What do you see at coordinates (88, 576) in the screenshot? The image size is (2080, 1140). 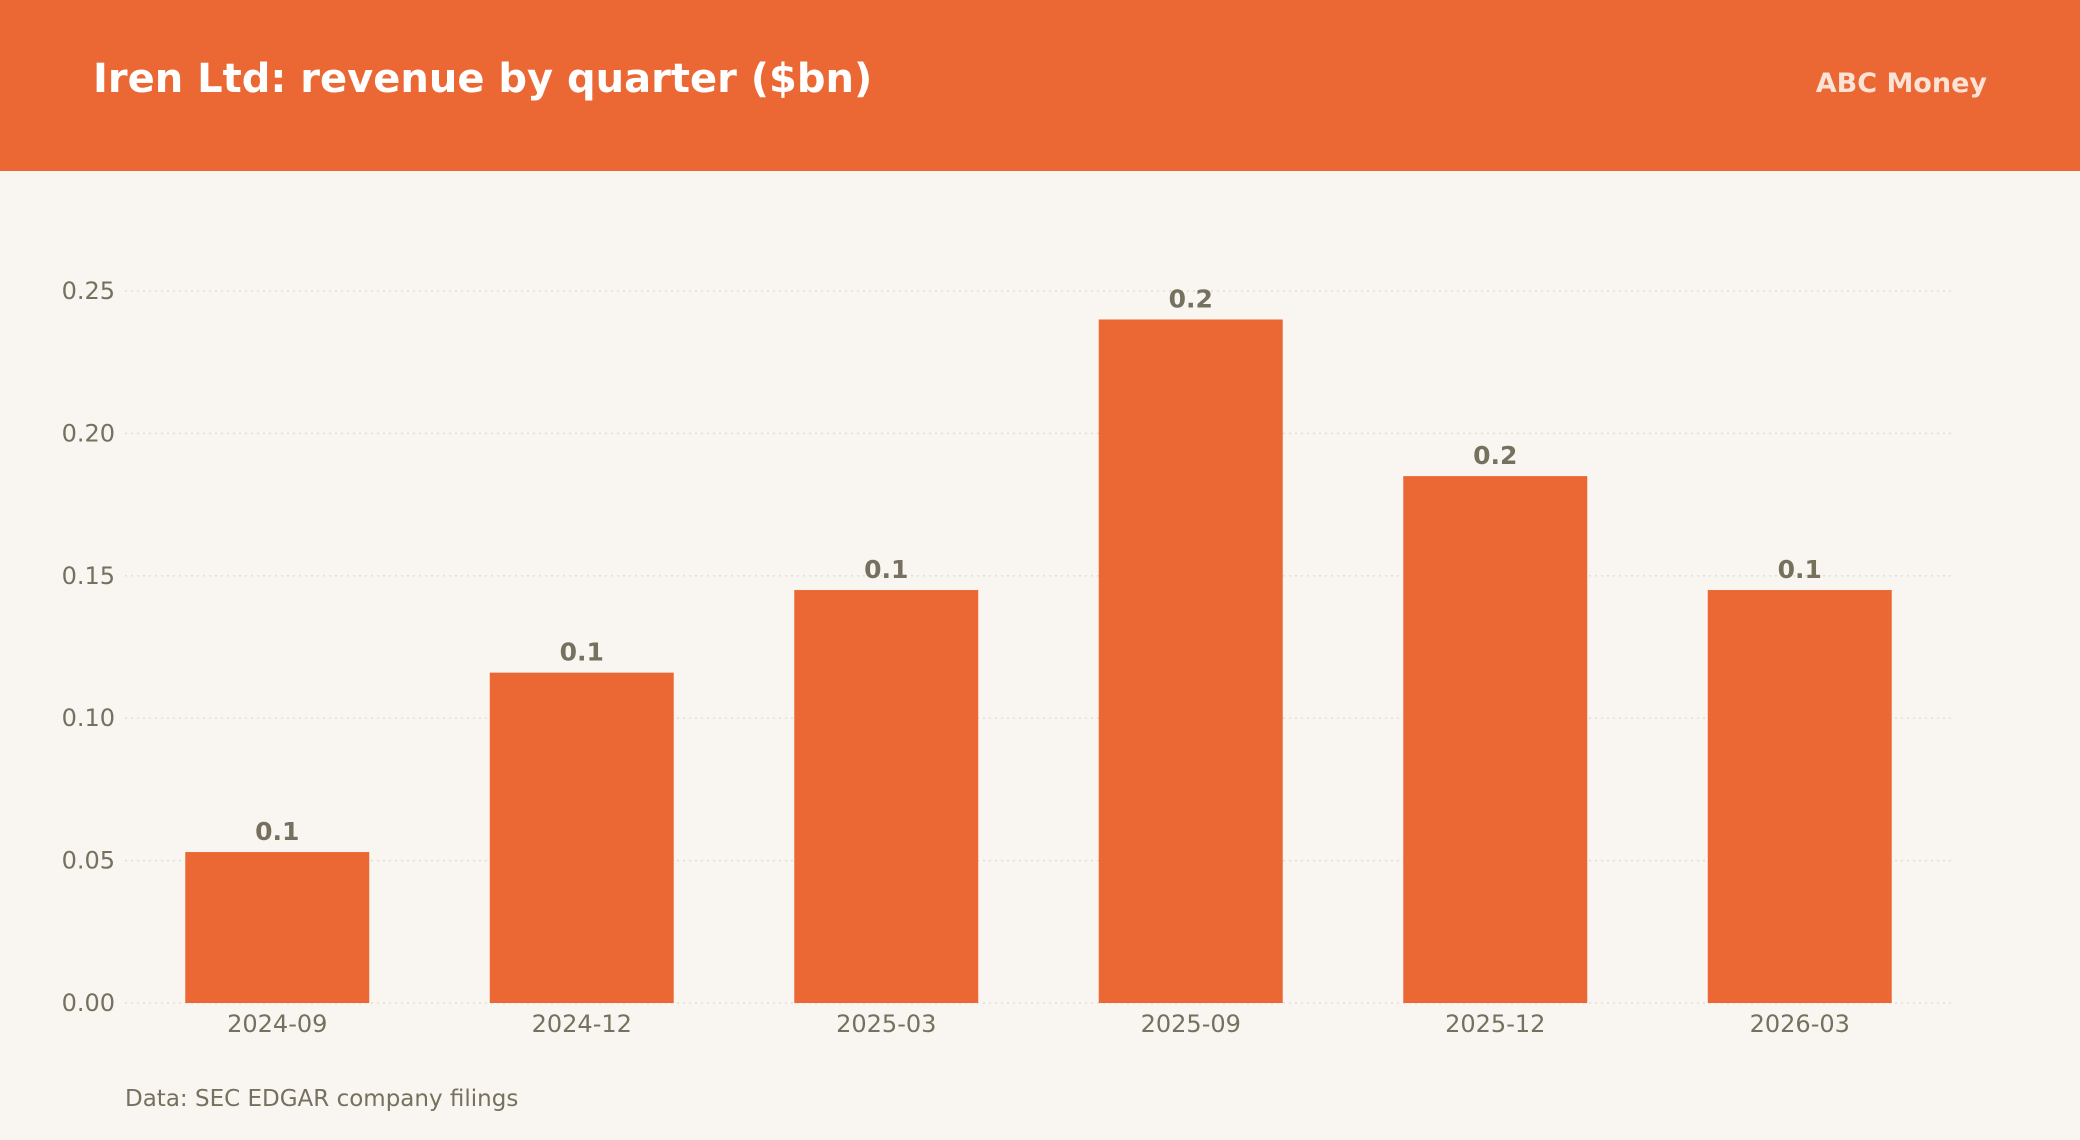 I see `y-tick-label: 0.15` at bounding box center [88, 576].